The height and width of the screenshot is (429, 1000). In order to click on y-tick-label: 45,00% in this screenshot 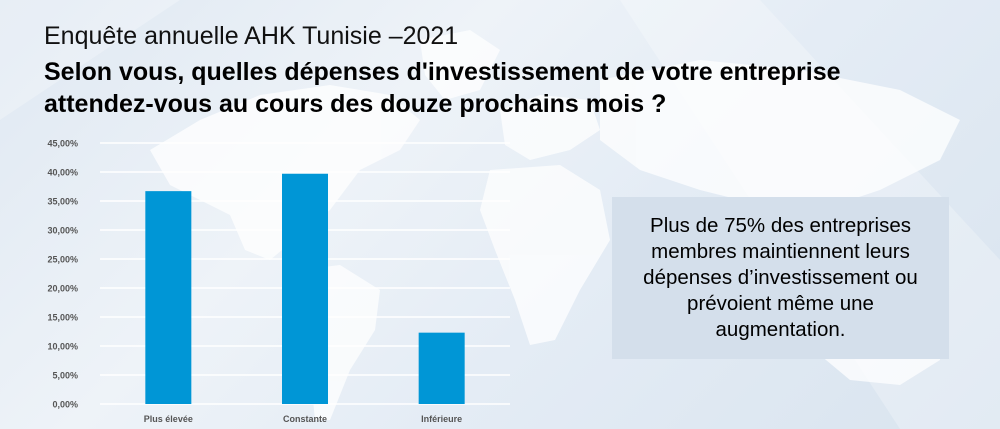, I will do `click(62, 144)`.